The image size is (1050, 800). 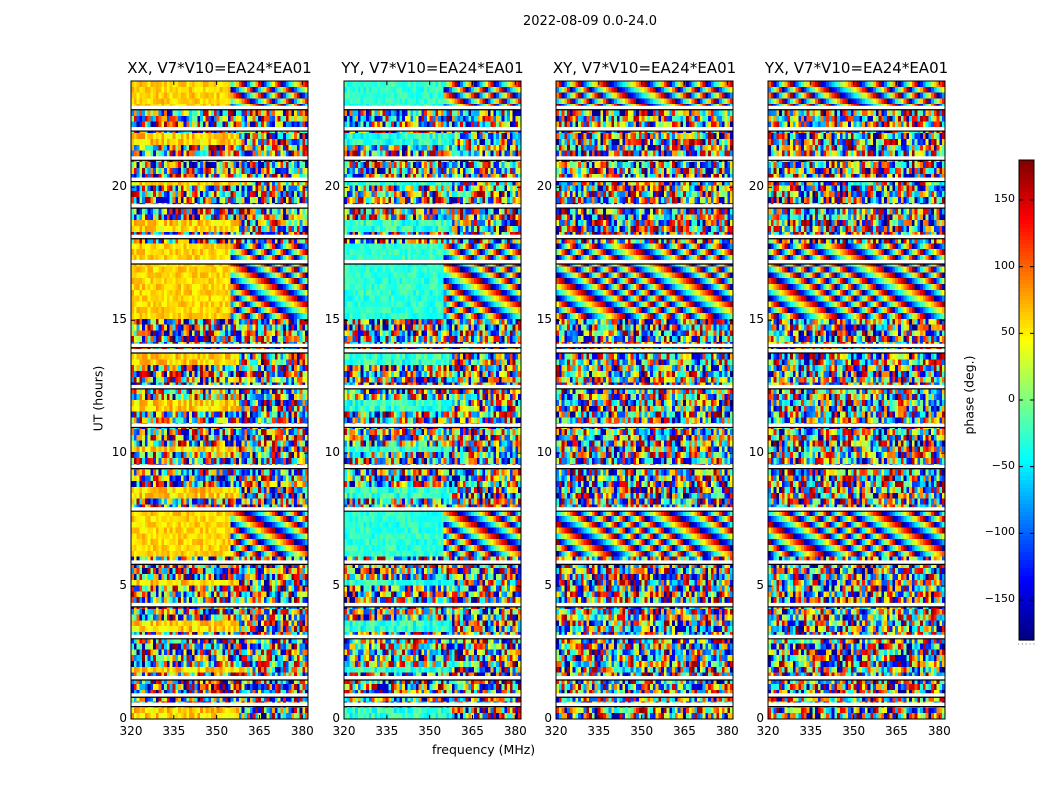 I want to click on x-tick-label: 380, so click(x=727, y=731).